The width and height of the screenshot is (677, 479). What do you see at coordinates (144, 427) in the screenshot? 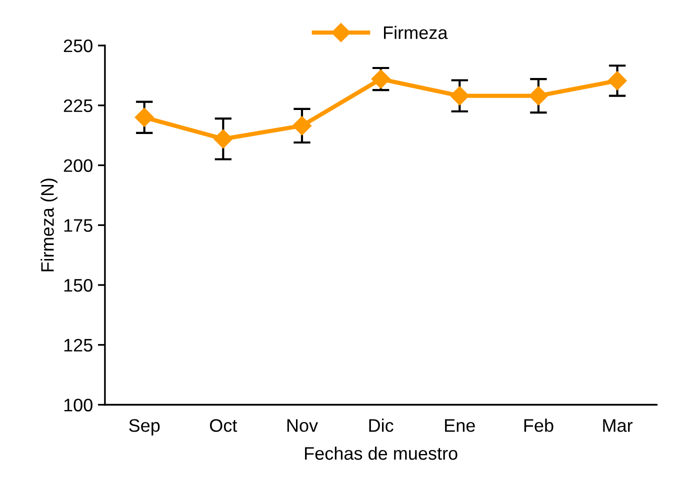
I see `x-tick-label: Sep` at bounding box center [144, 427].